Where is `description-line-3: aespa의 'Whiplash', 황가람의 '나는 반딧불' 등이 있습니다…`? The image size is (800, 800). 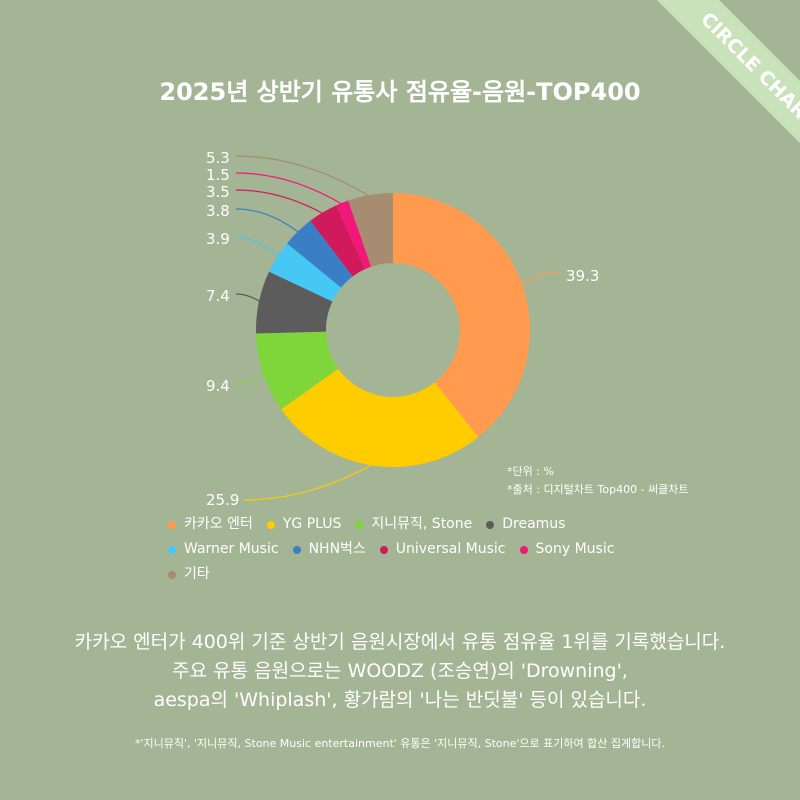
description-line-3: aespa의 'Whiplash', 황가람의 '나는 반딧불' 등이 있습니다… is located at coordinates (400, 700).